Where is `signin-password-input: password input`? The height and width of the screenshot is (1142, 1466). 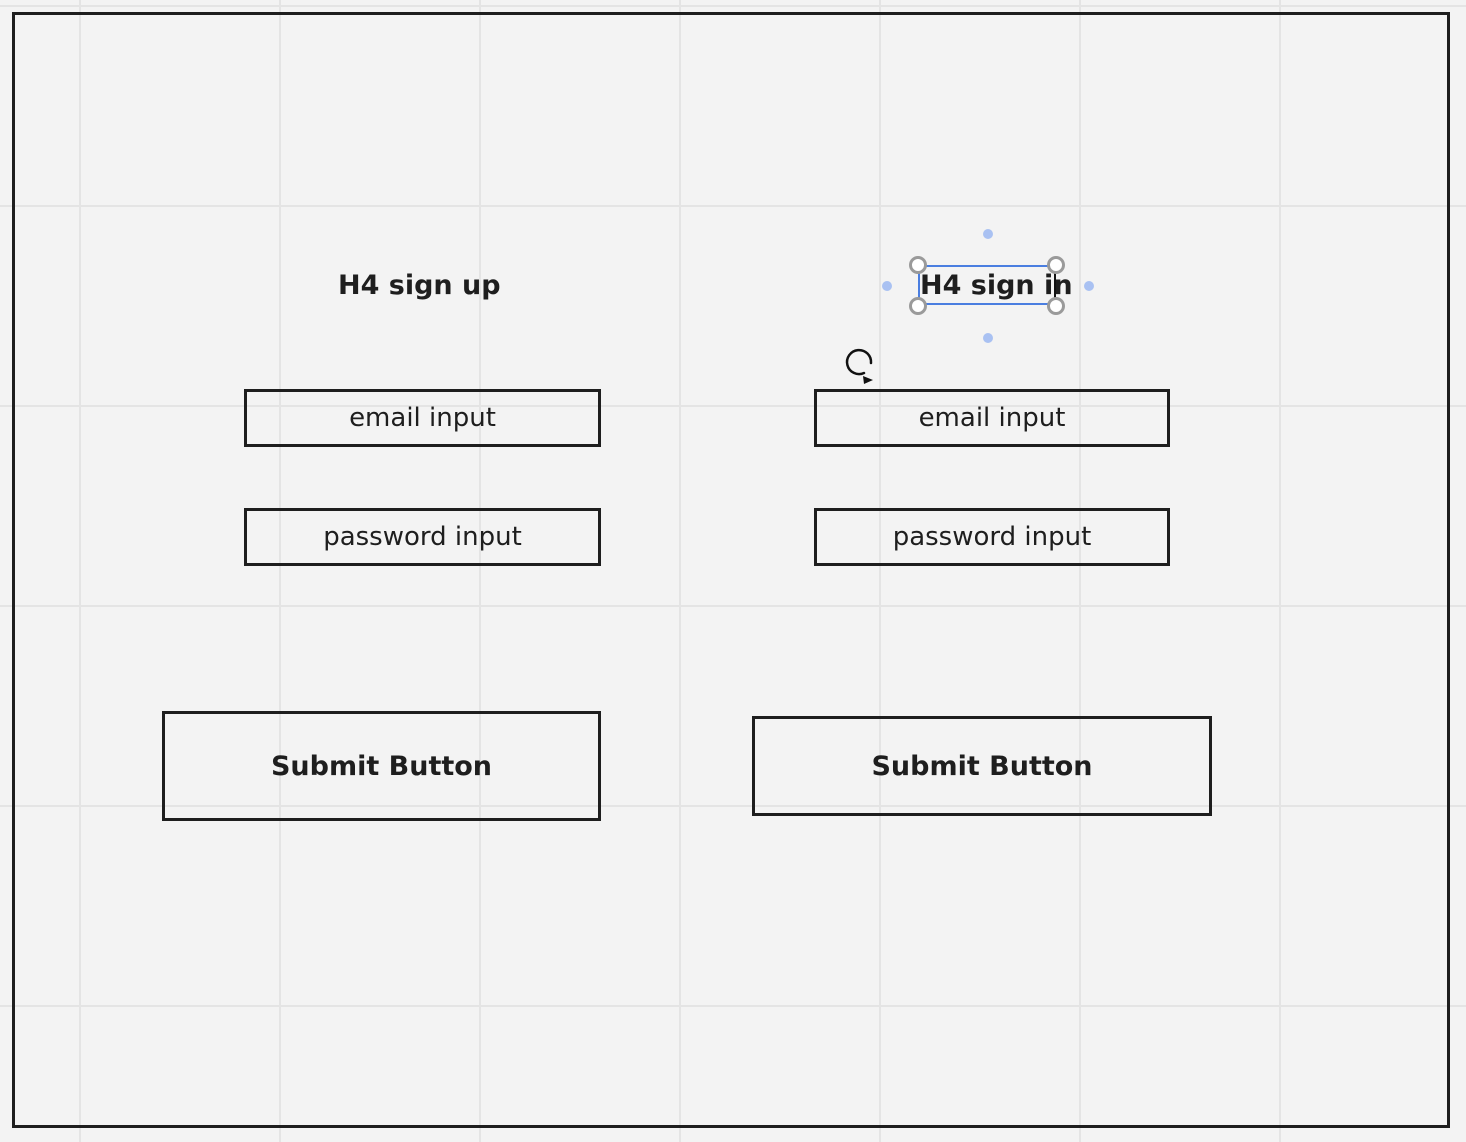
signin-password-input: password input is located at coordinates (992, 537).